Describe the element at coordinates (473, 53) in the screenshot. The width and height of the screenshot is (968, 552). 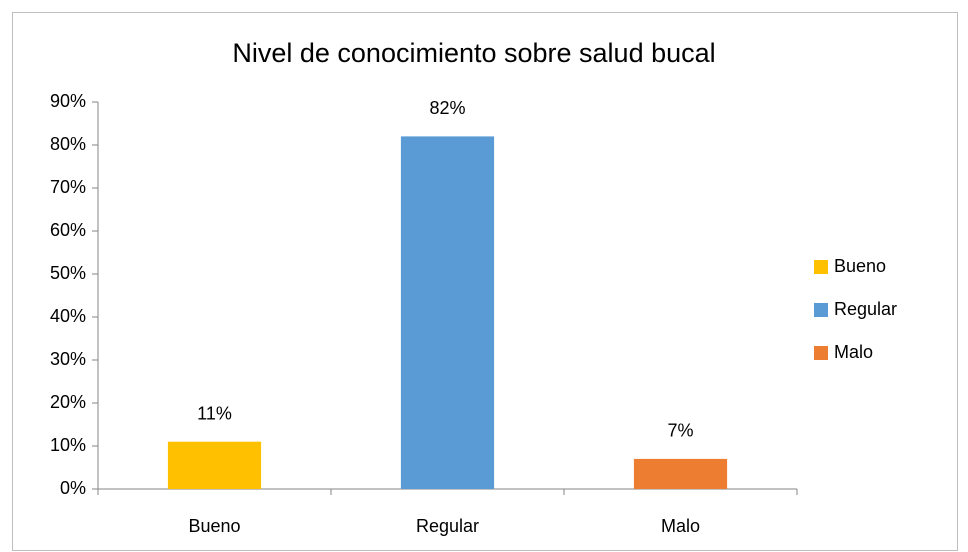
I see `chart-title: Nivel de conocimiento sobre salud bucal` at that location.